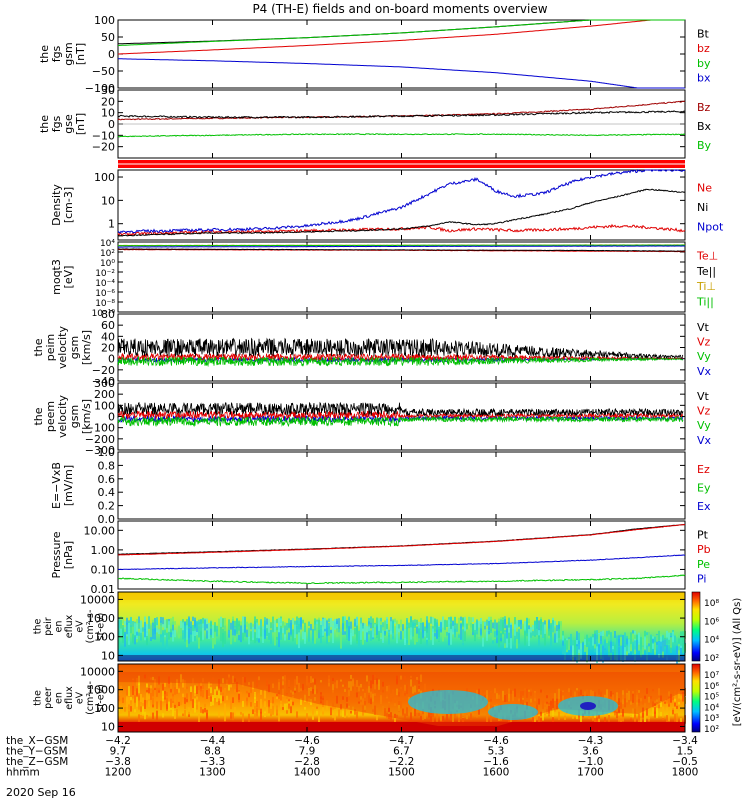 Image resolution: width=750 pixels, height=800 pixels. What do you see at coordinates (307, 773) in the screenshot?
I see `x-tick-value: 1400` at bounding box center [307, 773].